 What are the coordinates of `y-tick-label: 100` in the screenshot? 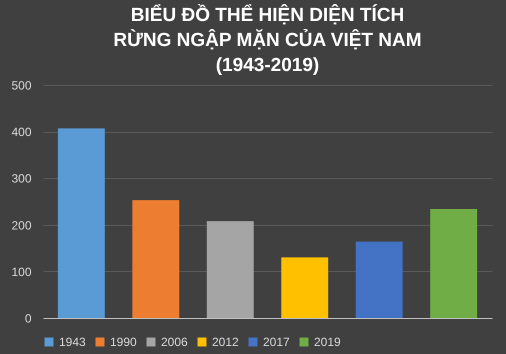 It's located at (21, 271).